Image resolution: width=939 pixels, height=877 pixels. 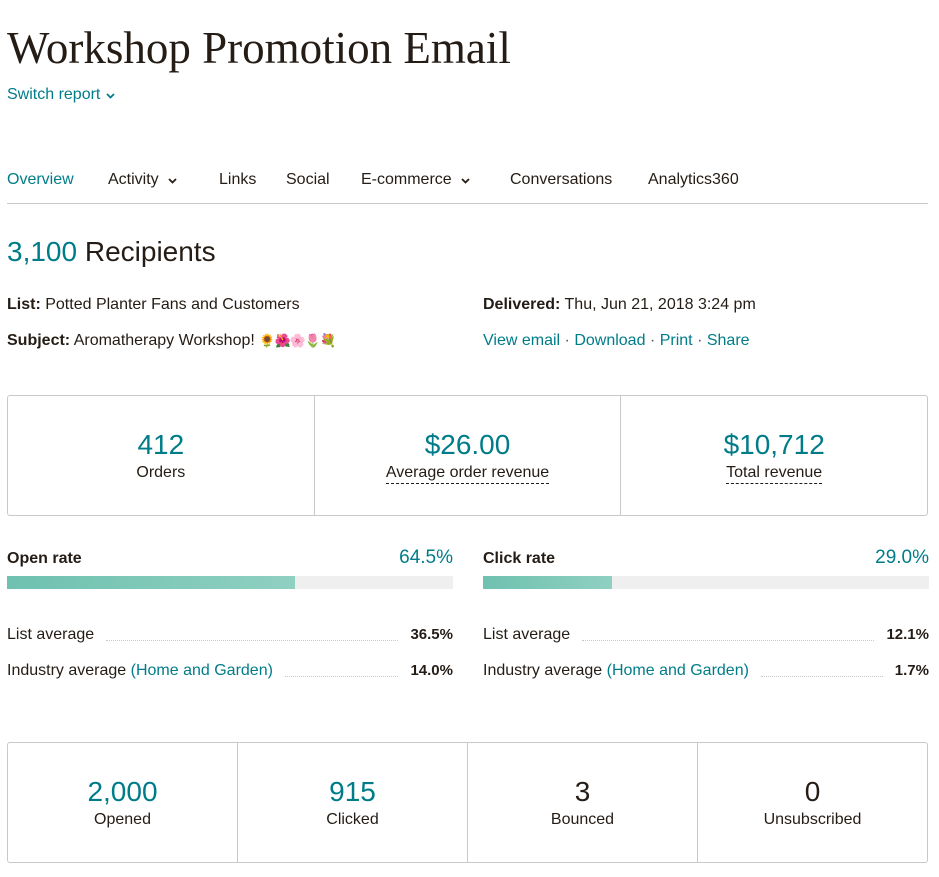 What do you see at coordinates (522, 304) in the screenshot?
I see `delivered-label: Delivered:` at bounding box center [522, 304].